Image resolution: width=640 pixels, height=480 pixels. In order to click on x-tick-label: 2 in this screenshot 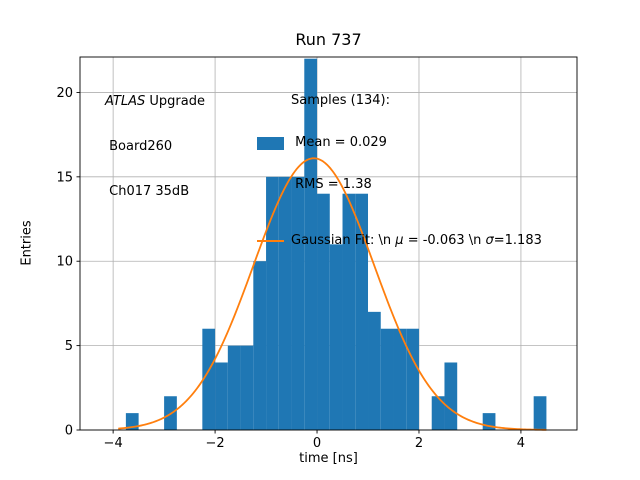, I will do `click(419, 443)`.